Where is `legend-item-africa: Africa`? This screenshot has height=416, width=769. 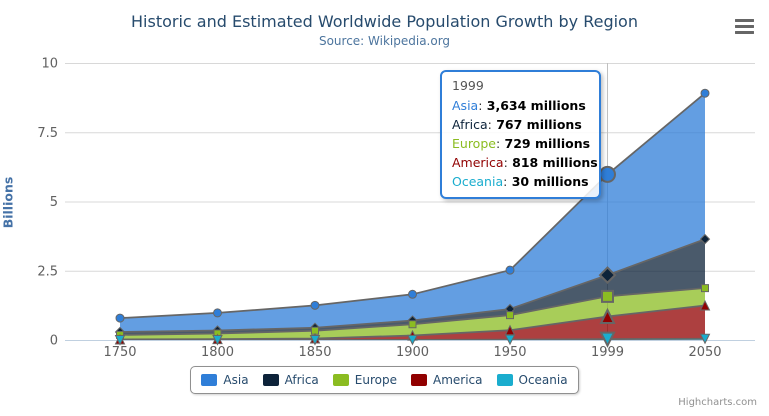 legend-item-africa: Africa is located at coordinates (290, 380).